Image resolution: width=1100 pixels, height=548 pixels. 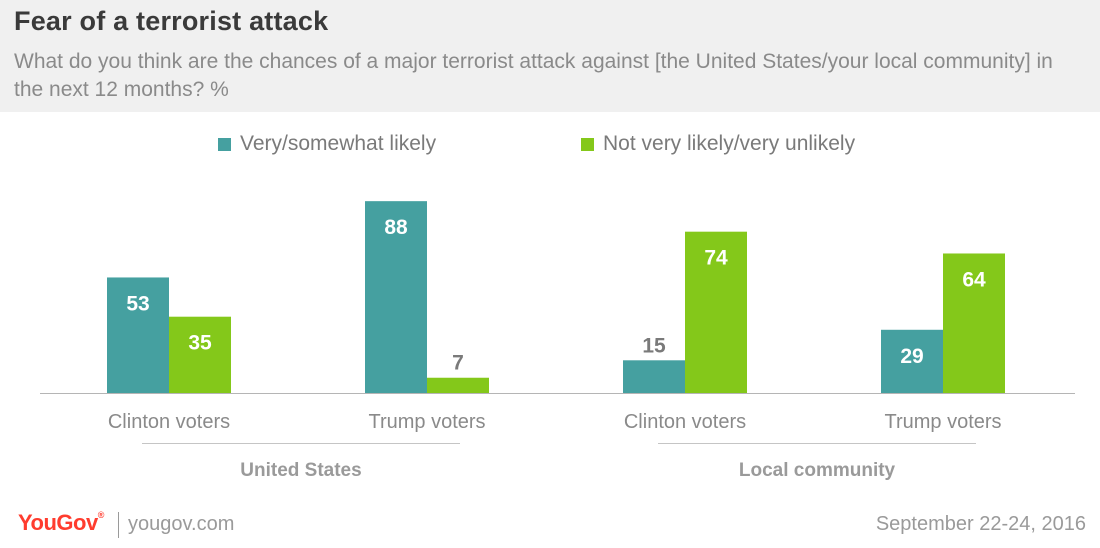 What do you see at coordinates (137, 303) in the screenshot?
I see `value-label-likely-0: 53` at bounding box center [137, 303].